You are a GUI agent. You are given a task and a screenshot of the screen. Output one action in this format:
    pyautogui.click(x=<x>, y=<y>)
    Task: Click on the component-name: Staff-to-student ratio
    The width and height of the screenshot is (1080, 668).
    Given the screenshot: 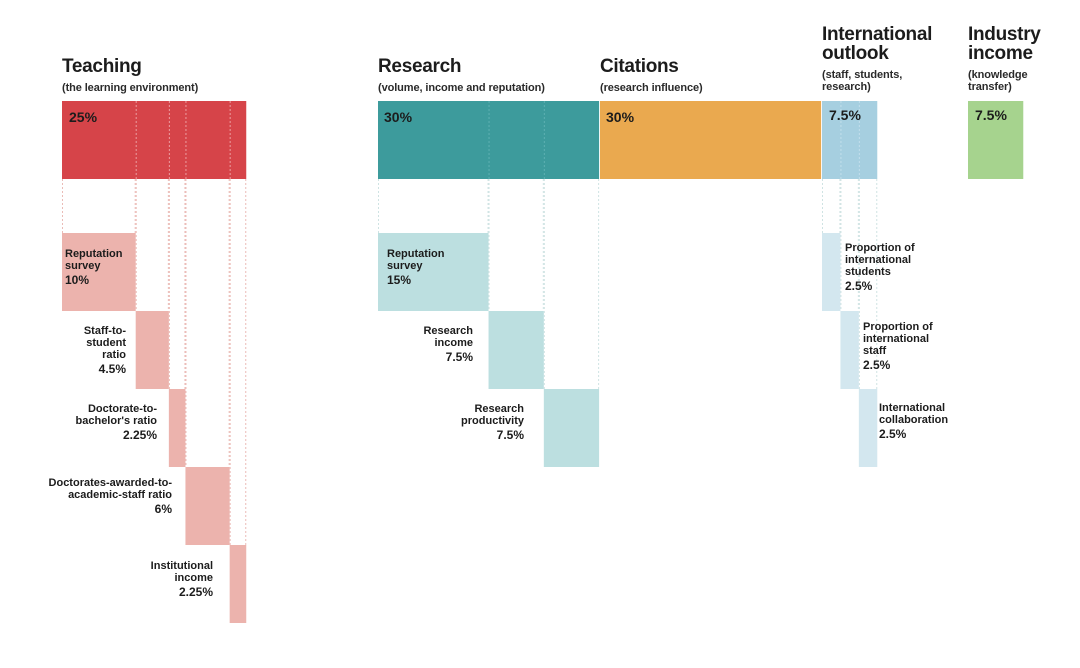 What is the action you would take?
    pyautogui.click(x=104, y=343)
    